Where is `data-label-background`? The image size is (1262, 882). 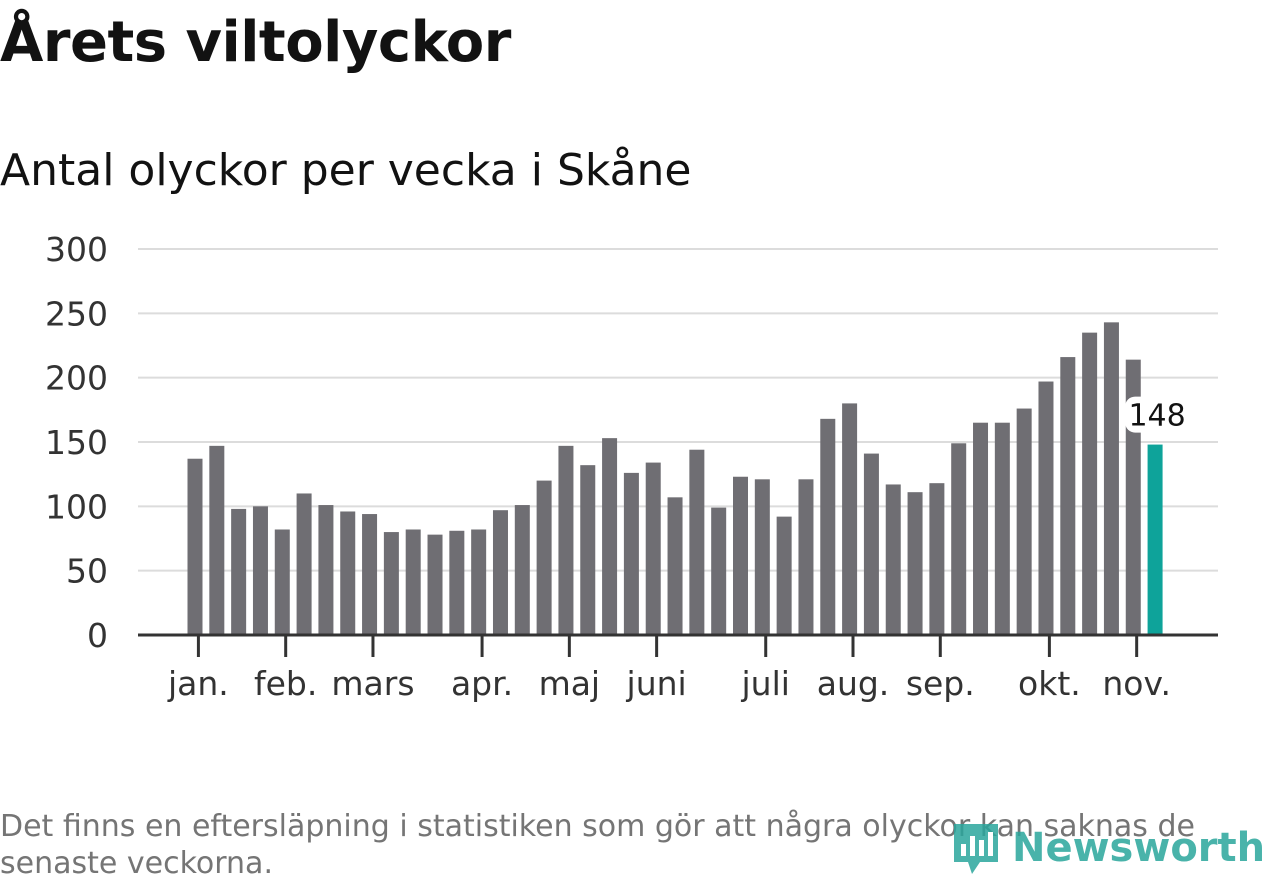
data-label-background is located at coordinates (1155, 414).